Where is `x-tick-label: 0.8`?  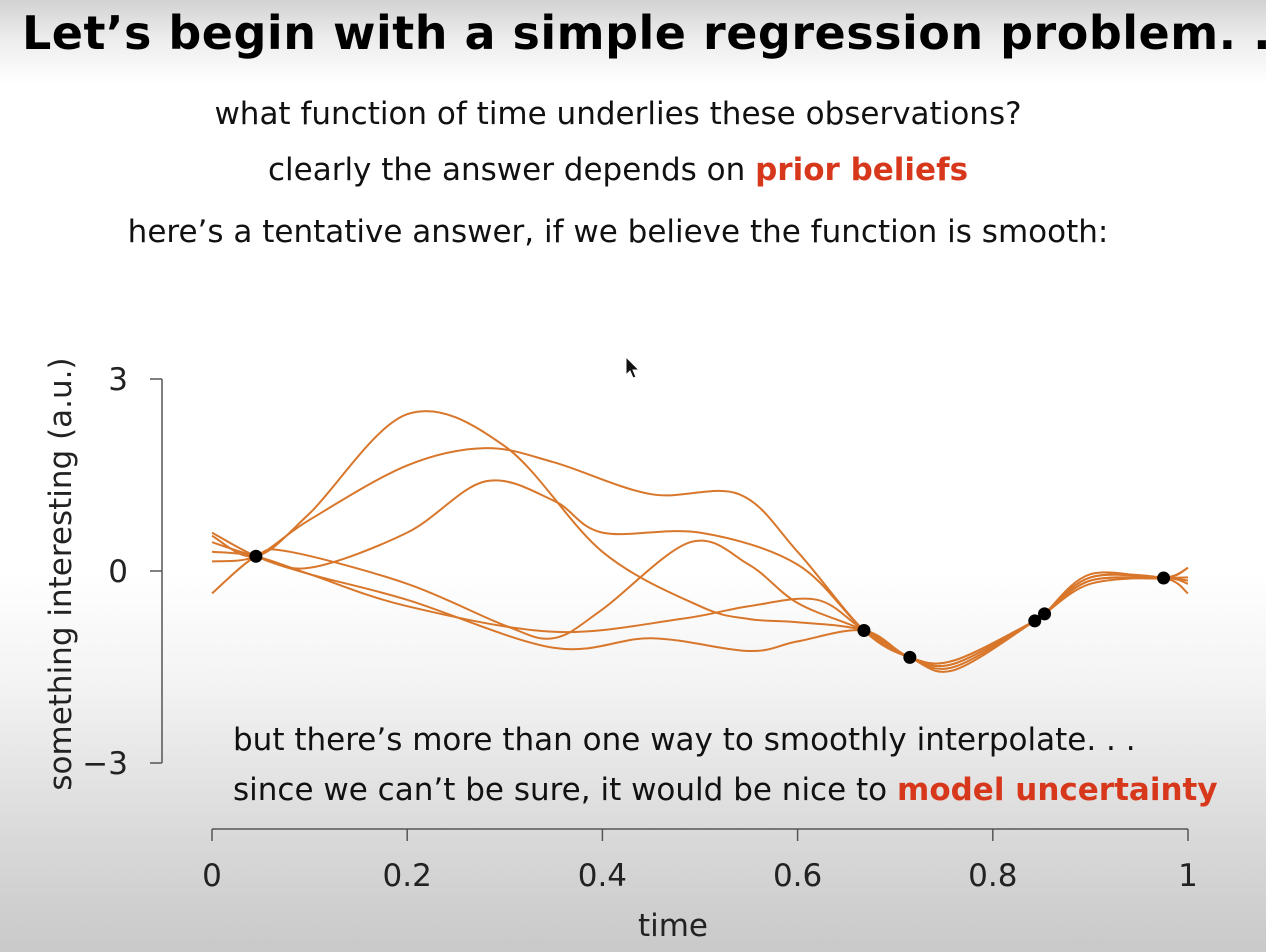
x-tick-label: 0.8 is located at coordinates (992, 876).